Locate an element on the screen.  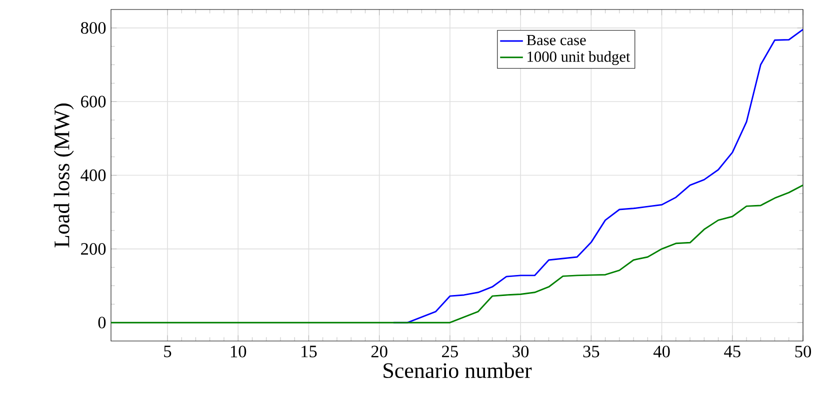
y-tick-label: 600 is located at coordinates (93, 102).